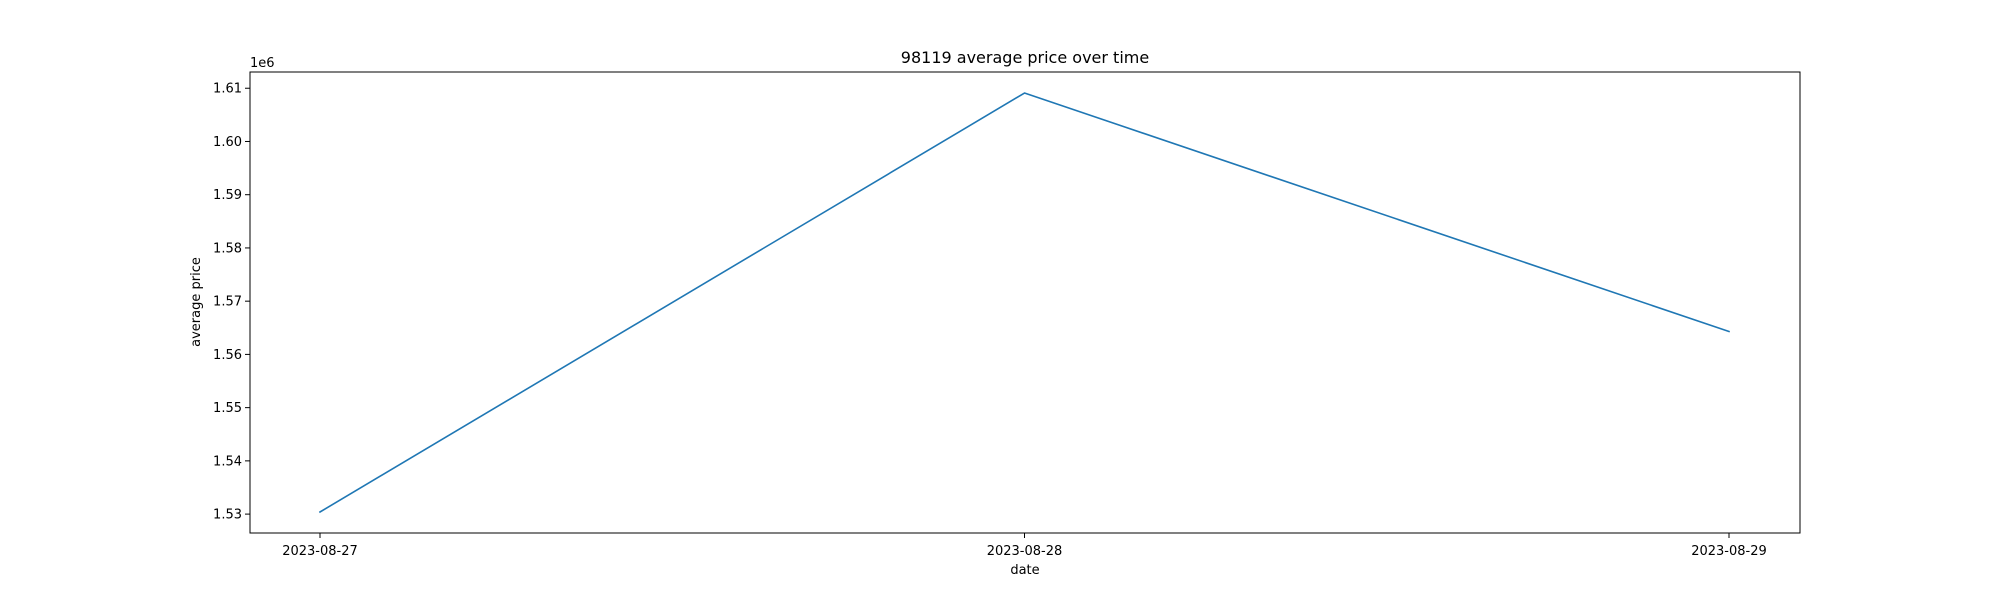 The image size is (2000, 600). What do you see at coordinates (227, 461) in the screenshot?
I see `y-tick-label: 1.54` at bounding box center [227, 461].